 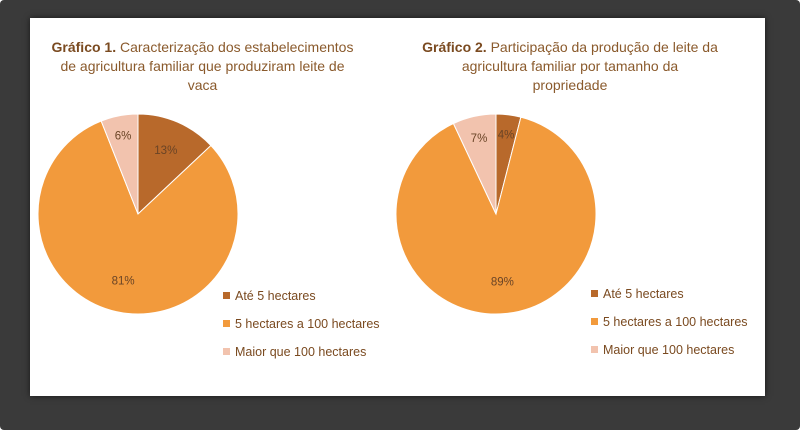 I want to click on chart2-legend-item-0: Até 5 hectares, so click(x=669, y=293).